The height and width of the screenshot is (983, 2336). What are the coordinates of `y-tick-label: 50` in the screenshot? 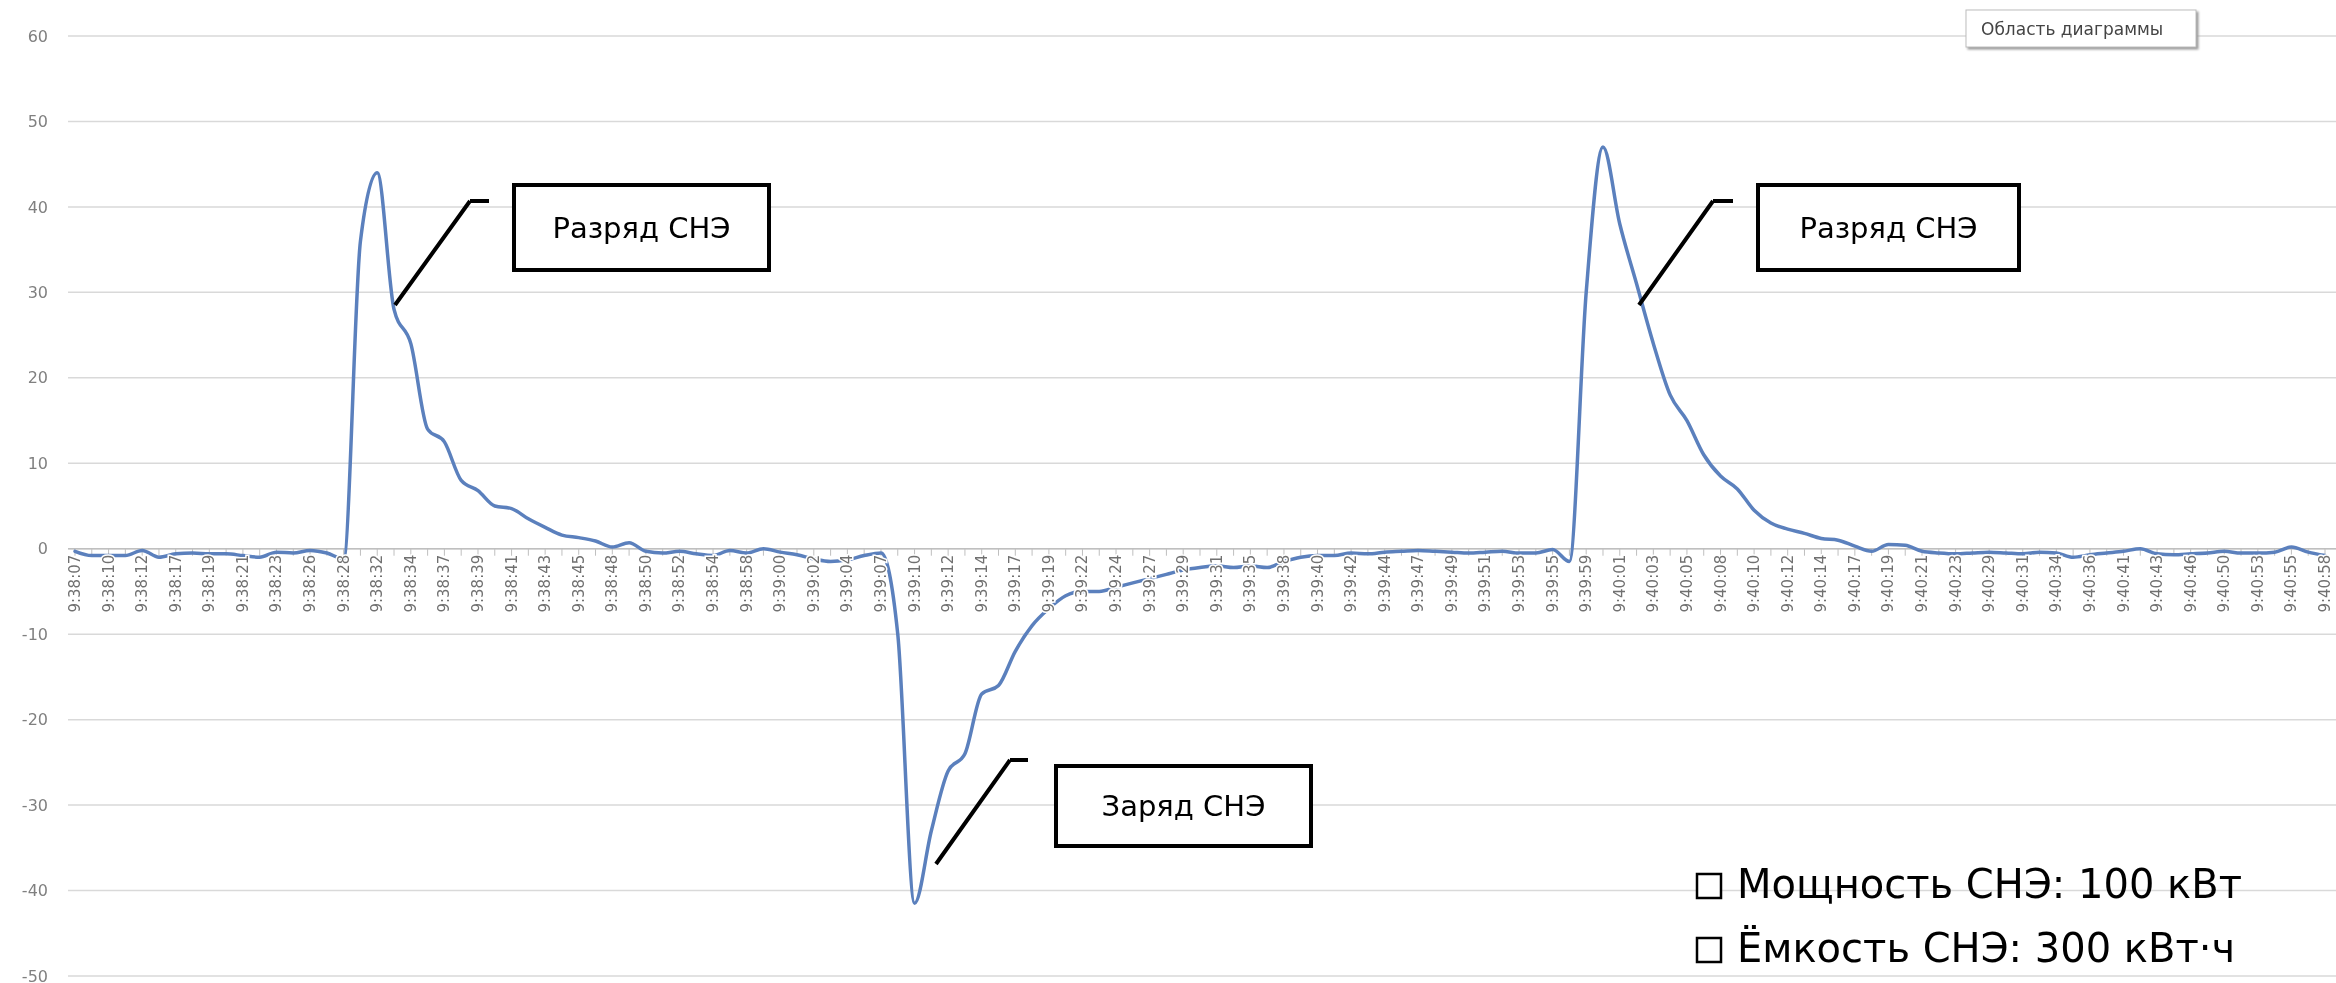 It's located at (37, 122).